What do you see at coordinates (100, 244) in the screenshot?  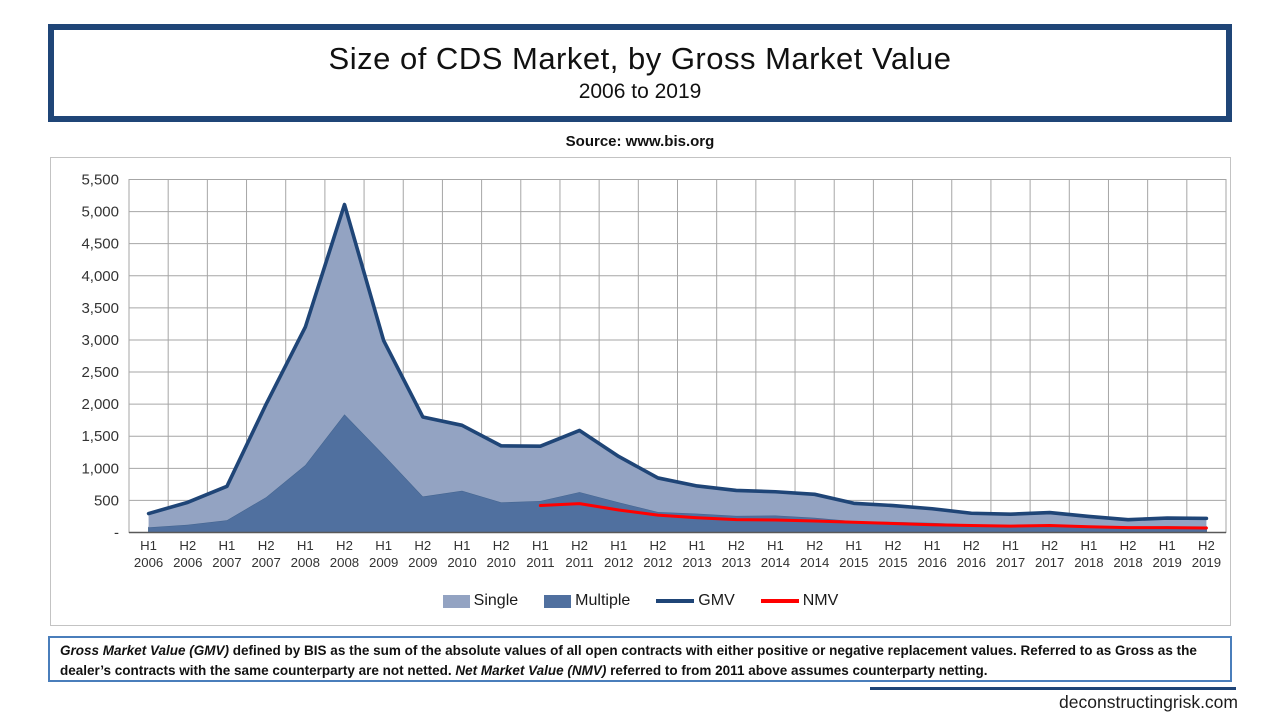 I see `svg-text: 4,500` at bounding box center [100, 244].